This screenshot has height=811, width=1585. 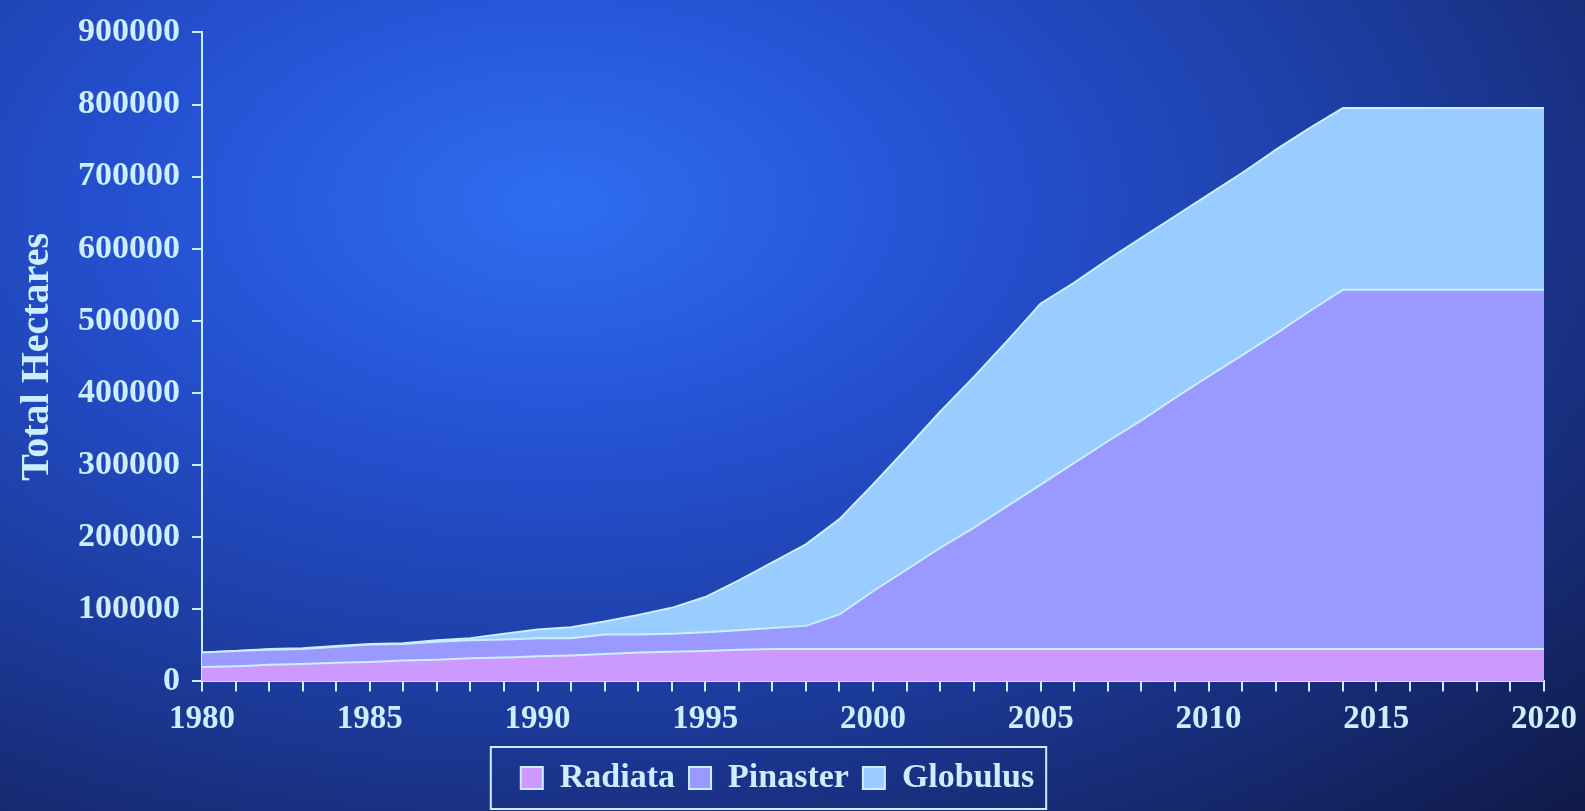 What do you see at coordinates (1376, 716) in the screenshot?
I see `x-tick-label: 2015` at bounding box center [1376, 716].